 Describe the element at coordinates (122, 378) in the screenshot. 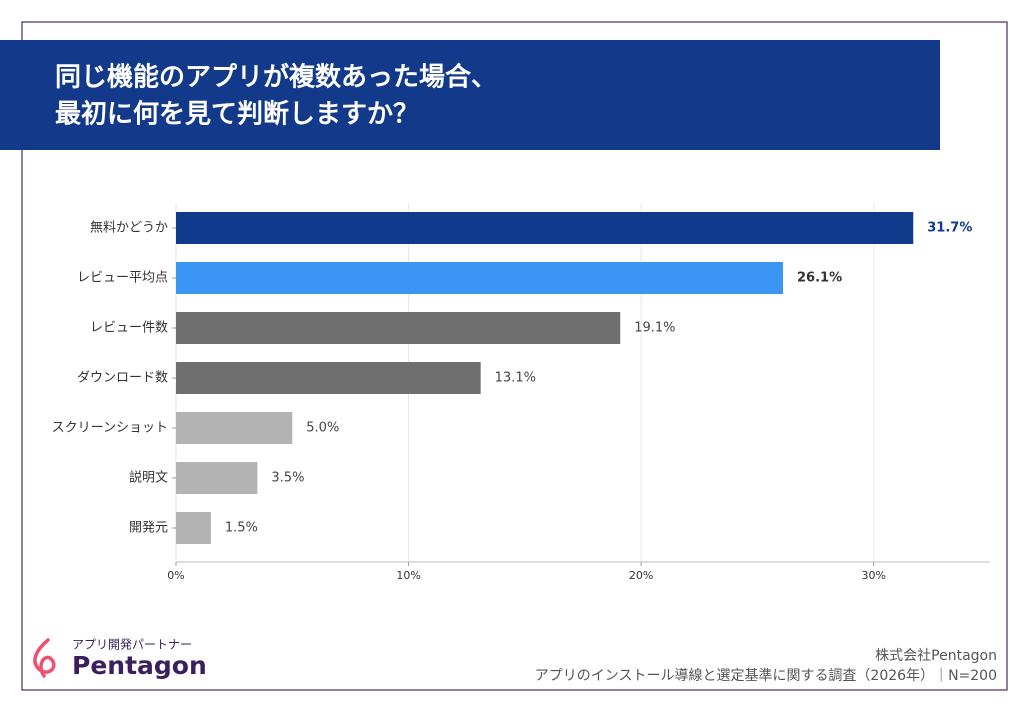

I see `y-tick-label: ダウンロード数` at that location.